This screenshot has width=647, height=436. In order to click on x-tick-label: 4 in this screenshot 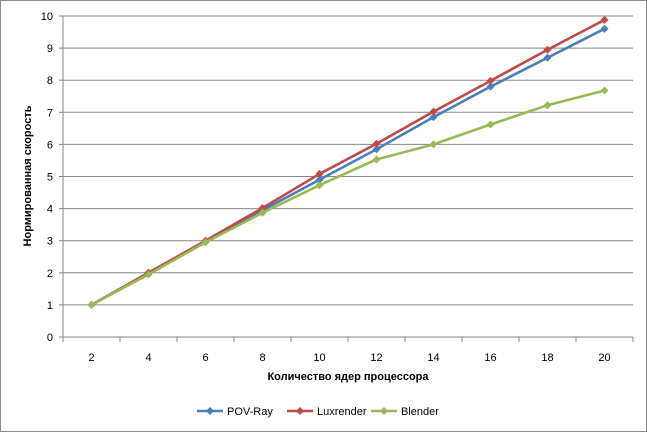, I will do `click(148, 358)`.